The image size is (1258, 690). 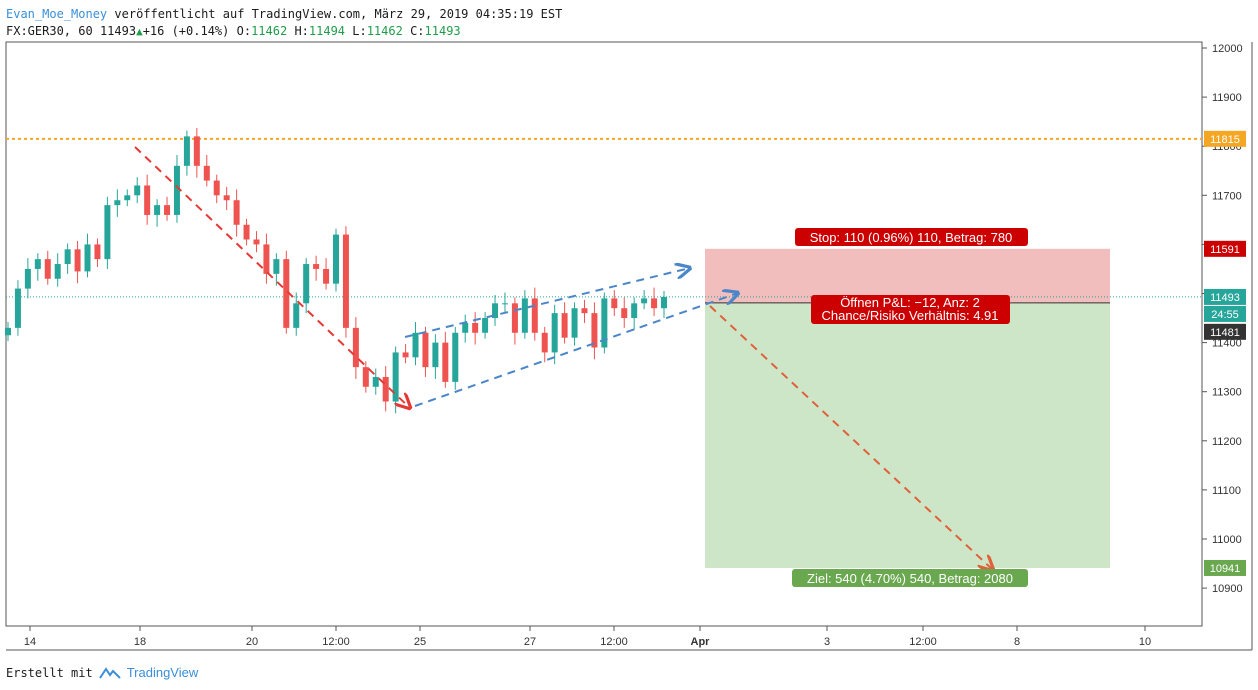 I want to click on price-tags: 11815 11591 11493 24:55 11481 10941, so click(x=1225, y=353).